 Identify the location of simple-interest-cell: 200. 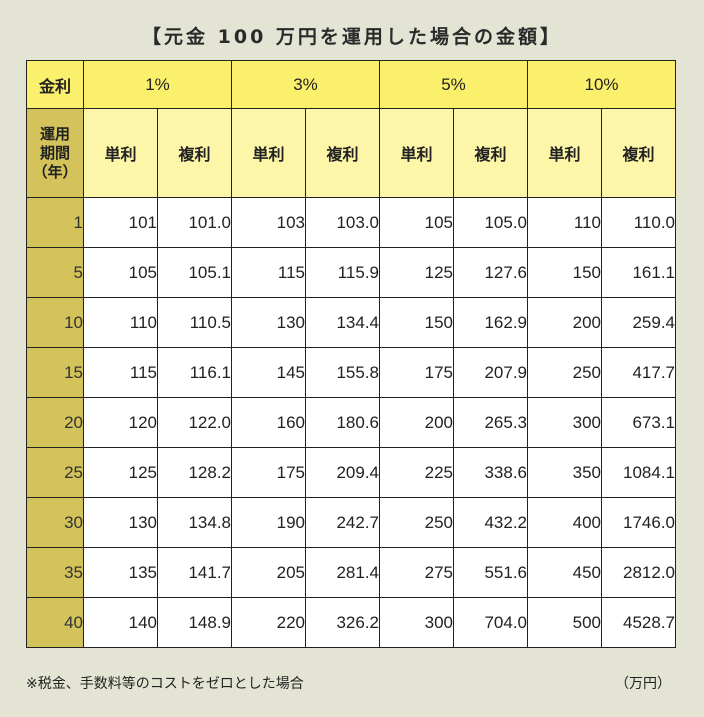
(564, 322).